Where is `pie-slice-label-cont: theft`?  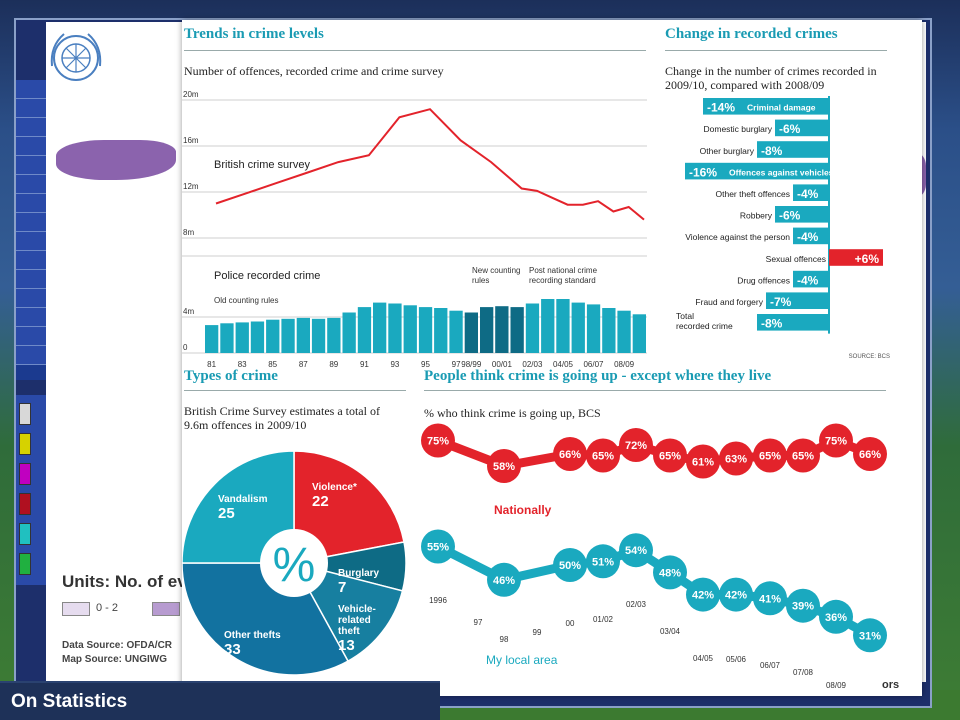
pie-slice-label-cont: theft is located at coordinates (349, 631).